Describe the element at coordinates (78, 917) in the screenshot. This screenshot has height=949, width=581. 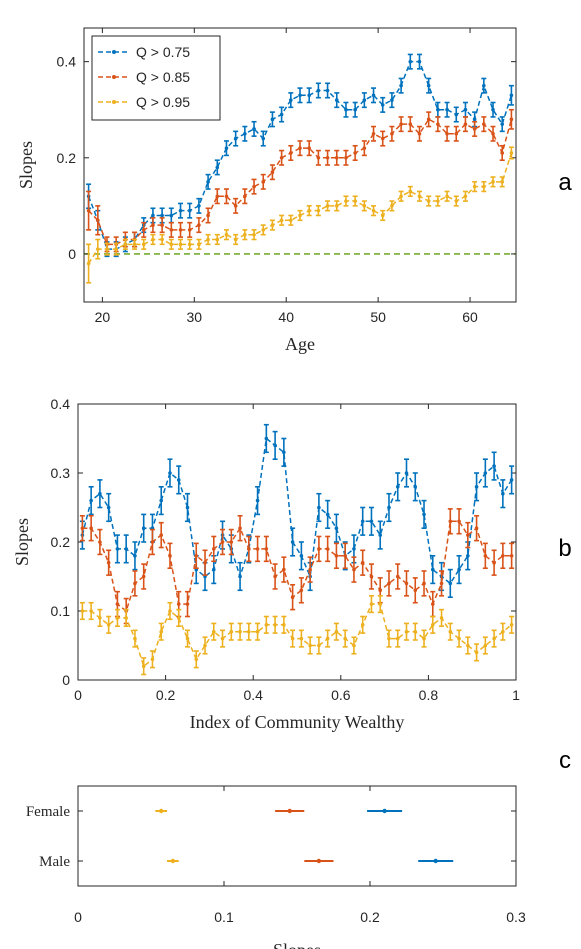
I see `x-tick-label: 0` at that location.